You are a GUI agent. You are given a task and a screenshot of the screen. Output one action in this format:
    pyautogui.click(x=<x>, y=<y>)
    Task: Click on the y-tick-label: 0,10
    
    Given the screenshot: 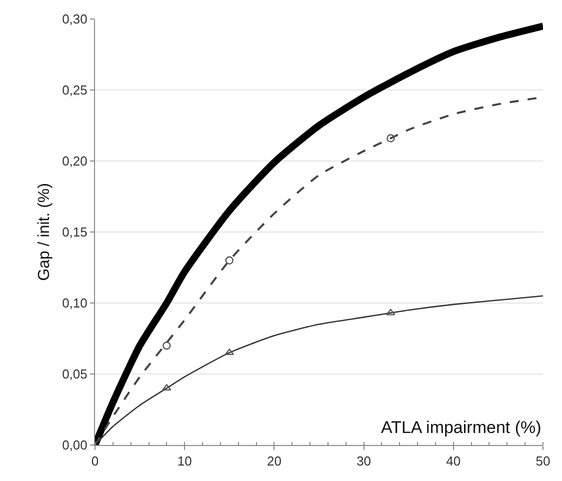 What is the action you would take?
    pyautogui.click(x=75, y=303)
    